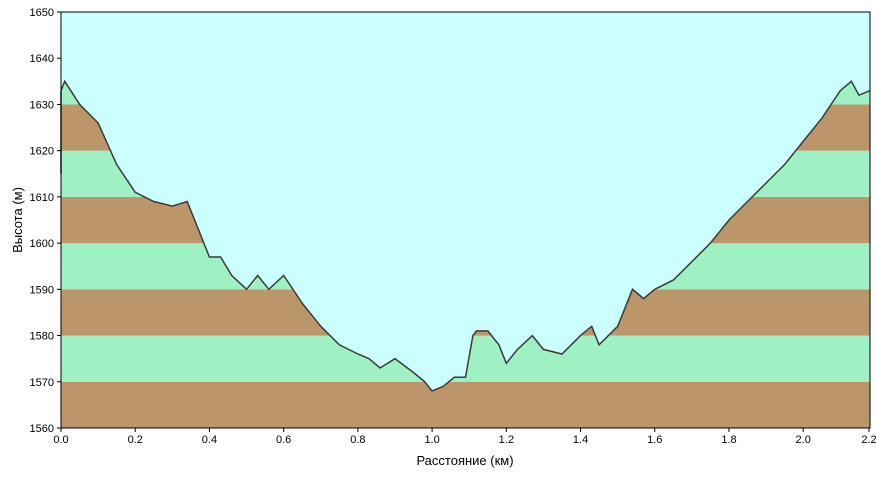  Describe the element at coordinates (464, 437) in the screenshot. I see `x-axis-ticks: 0.0 0.2 0.4 0.6 0.8 1.0 1.2 1.4 1.6 1.8 2.0 2.2` at that location.